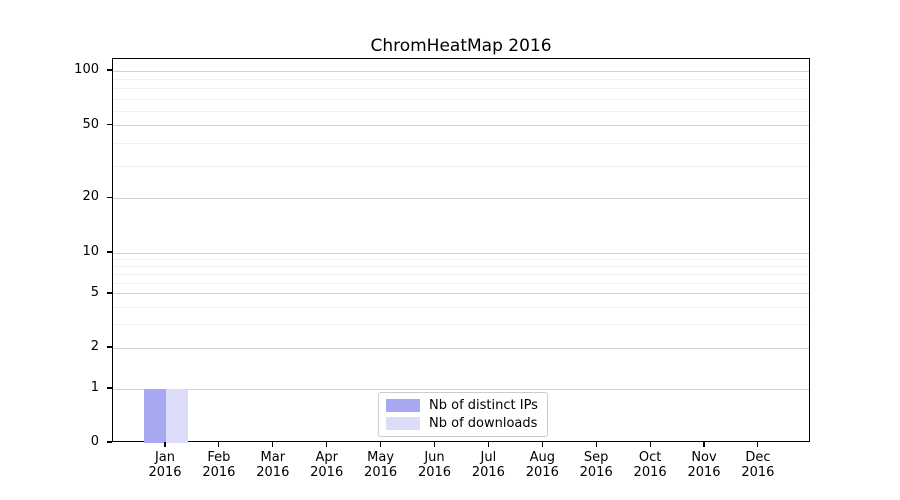  What do you see at coordinates (90, 124) in the screenshot?
I see `y-tick-label: 50` at bounding box center [90, 124].